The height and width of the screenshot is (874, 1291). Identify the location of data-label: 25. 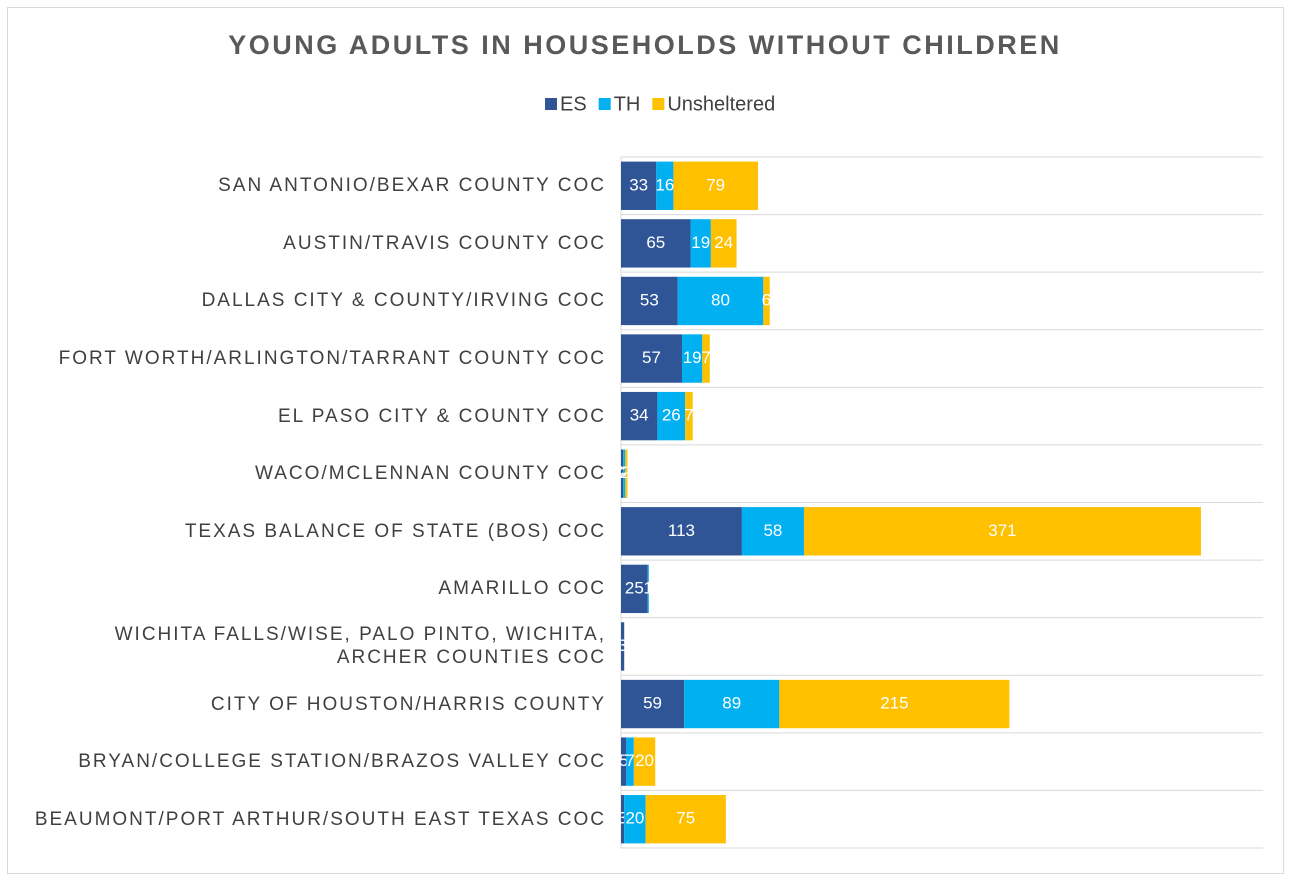
(634, 587).